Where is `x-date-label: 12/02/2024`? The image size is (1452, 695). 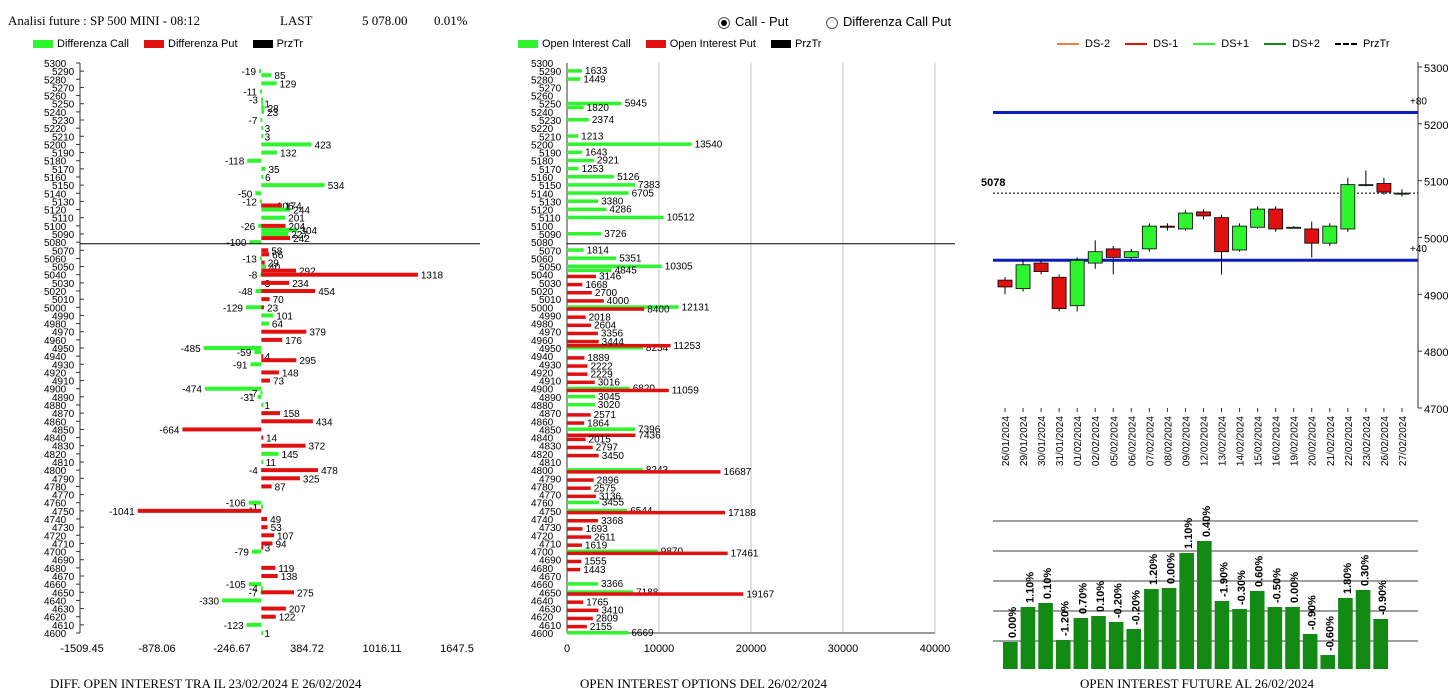 x-date-label: 12/02/2024 is located at coordinates (1204, 441).